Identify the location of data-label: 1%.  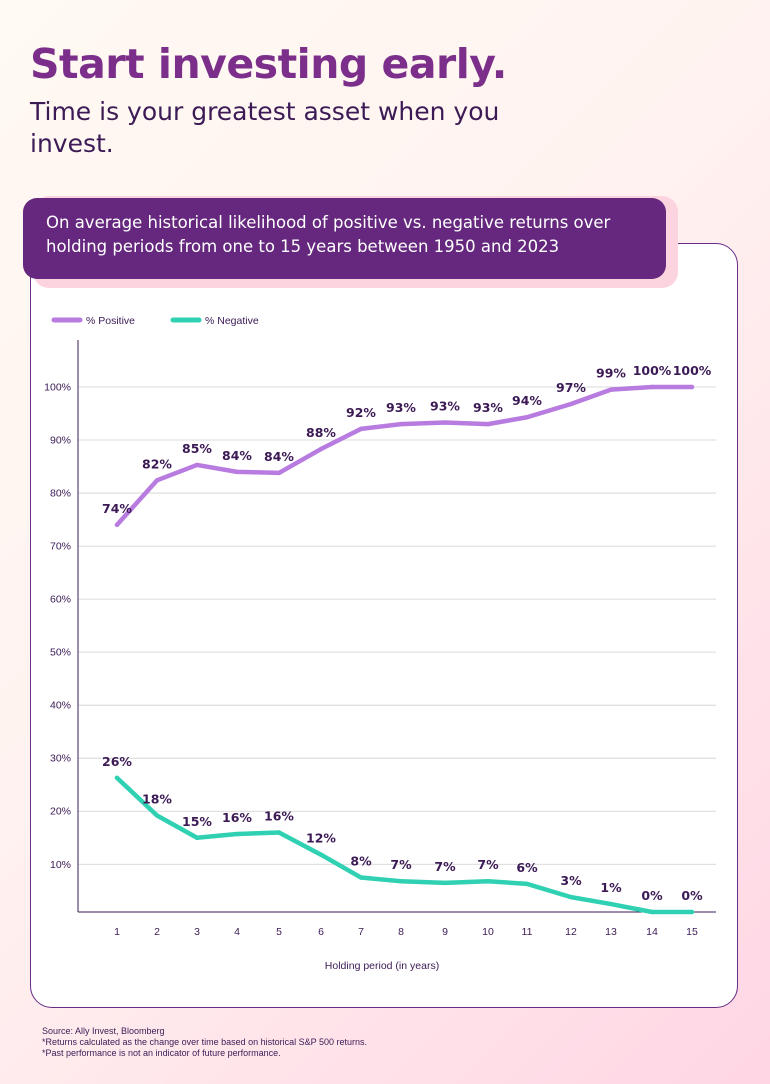
(611, 887).